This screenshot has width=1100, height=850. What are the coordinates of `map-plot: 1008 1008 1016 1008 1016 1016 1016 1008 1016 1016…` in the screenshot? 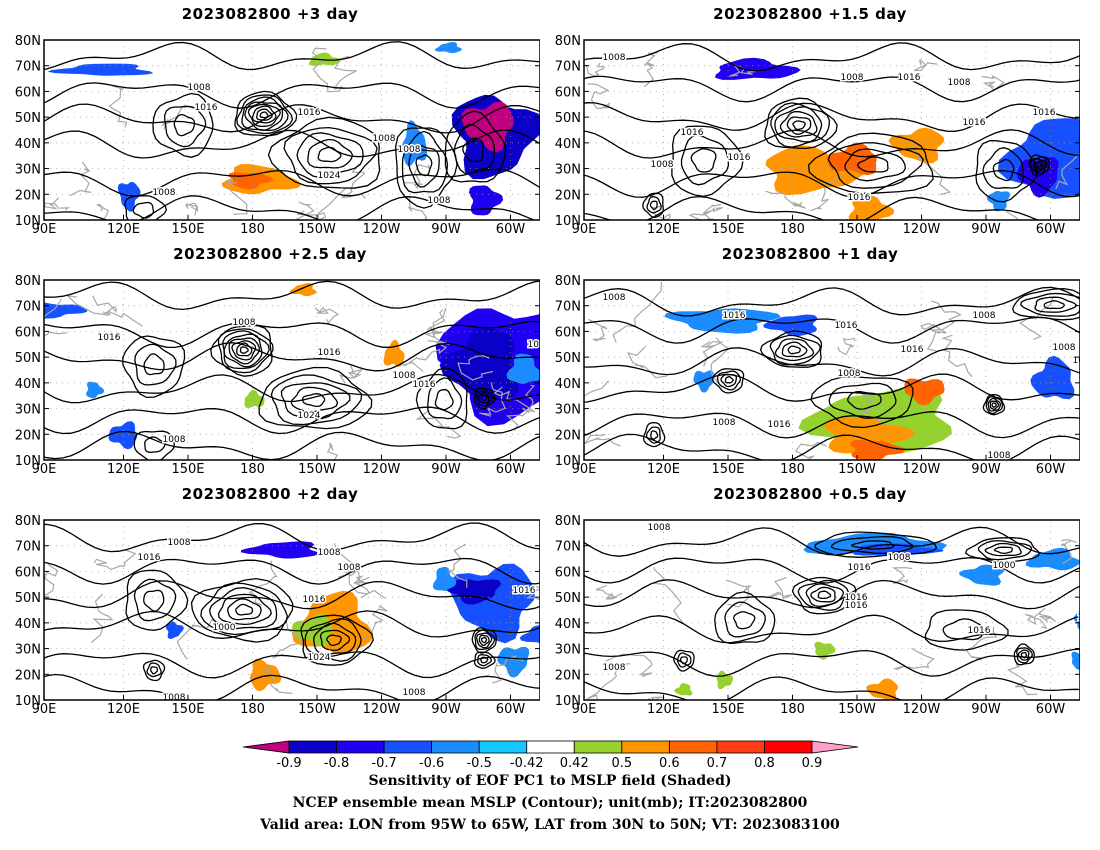 It's located at (817, 136).